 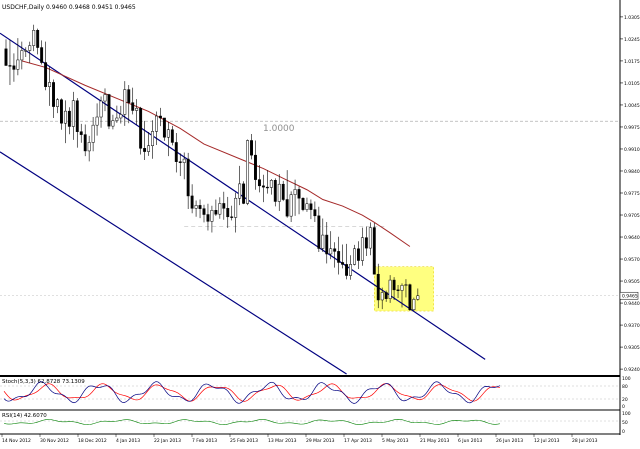 I want to click on stochastic-title: Stoch(5,3,3) 62.8728 73.1309, so click(x=43, y=382).